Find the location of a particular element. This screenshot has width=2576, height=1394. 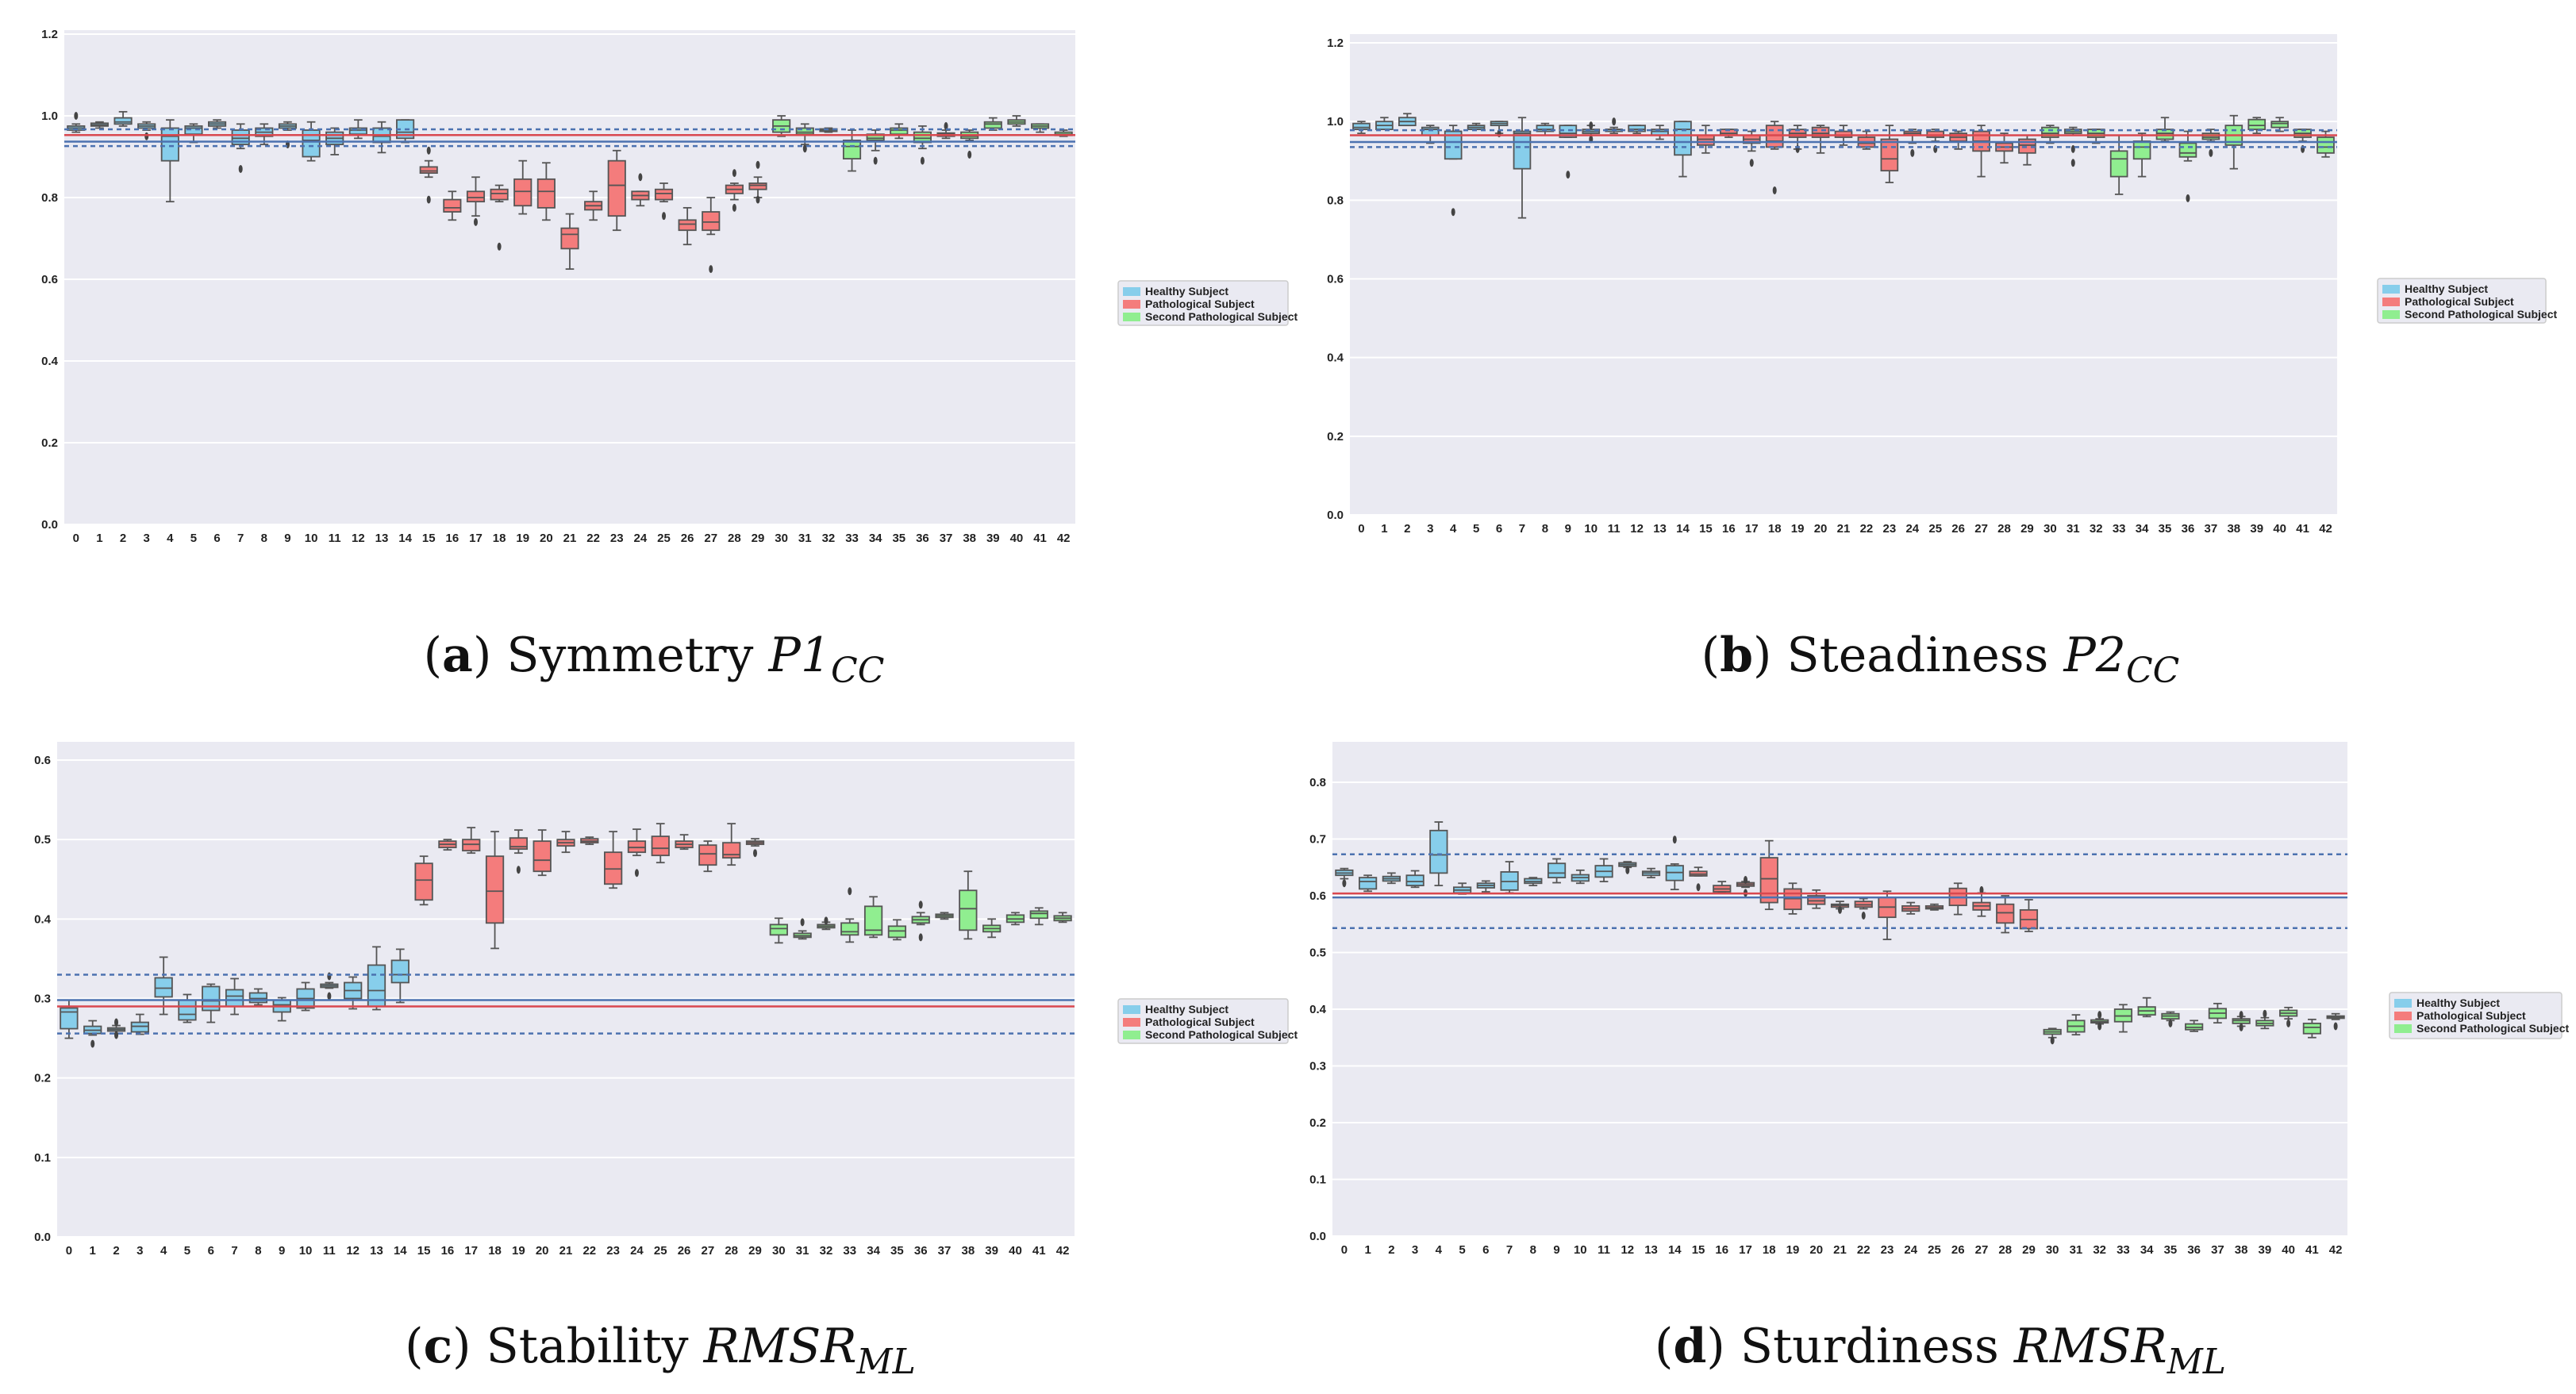

x-tick-label: 21 is located at coordinates (1844, 529).